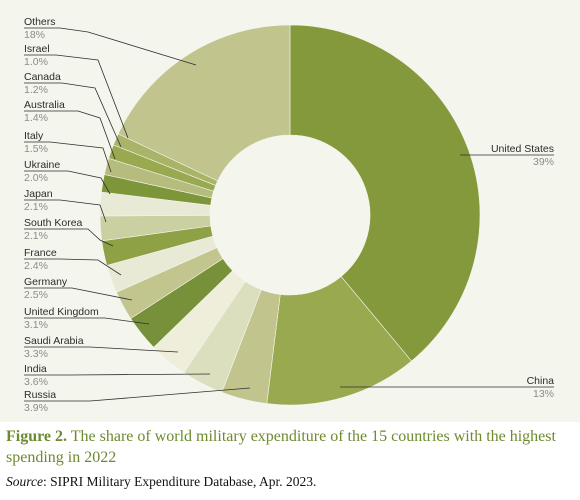 The width and height of the screenshot is (580, 500). Describe the element at coordinates (36, 118) in the screenshot. I see `value-label-australia: 1.4%` at that location.